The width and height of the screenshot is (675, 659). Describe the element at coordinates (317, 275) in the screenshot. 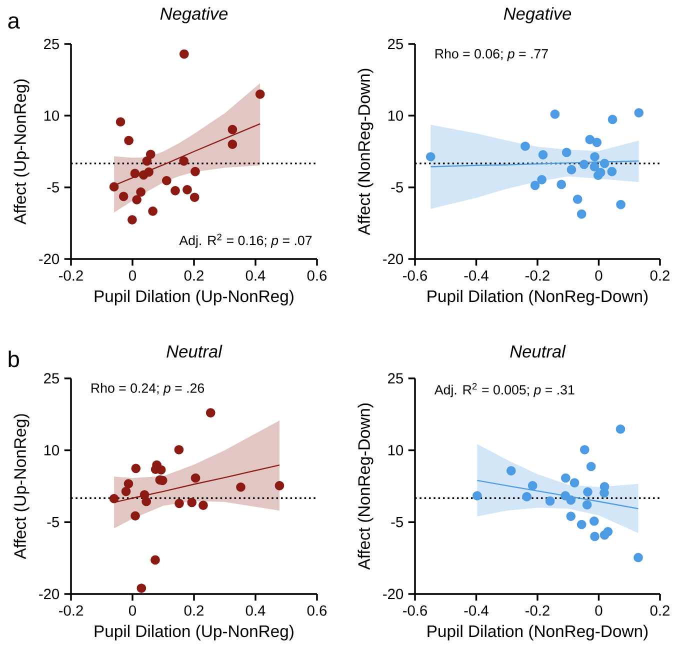

I see `x-tick-label: 0.6` at that location.